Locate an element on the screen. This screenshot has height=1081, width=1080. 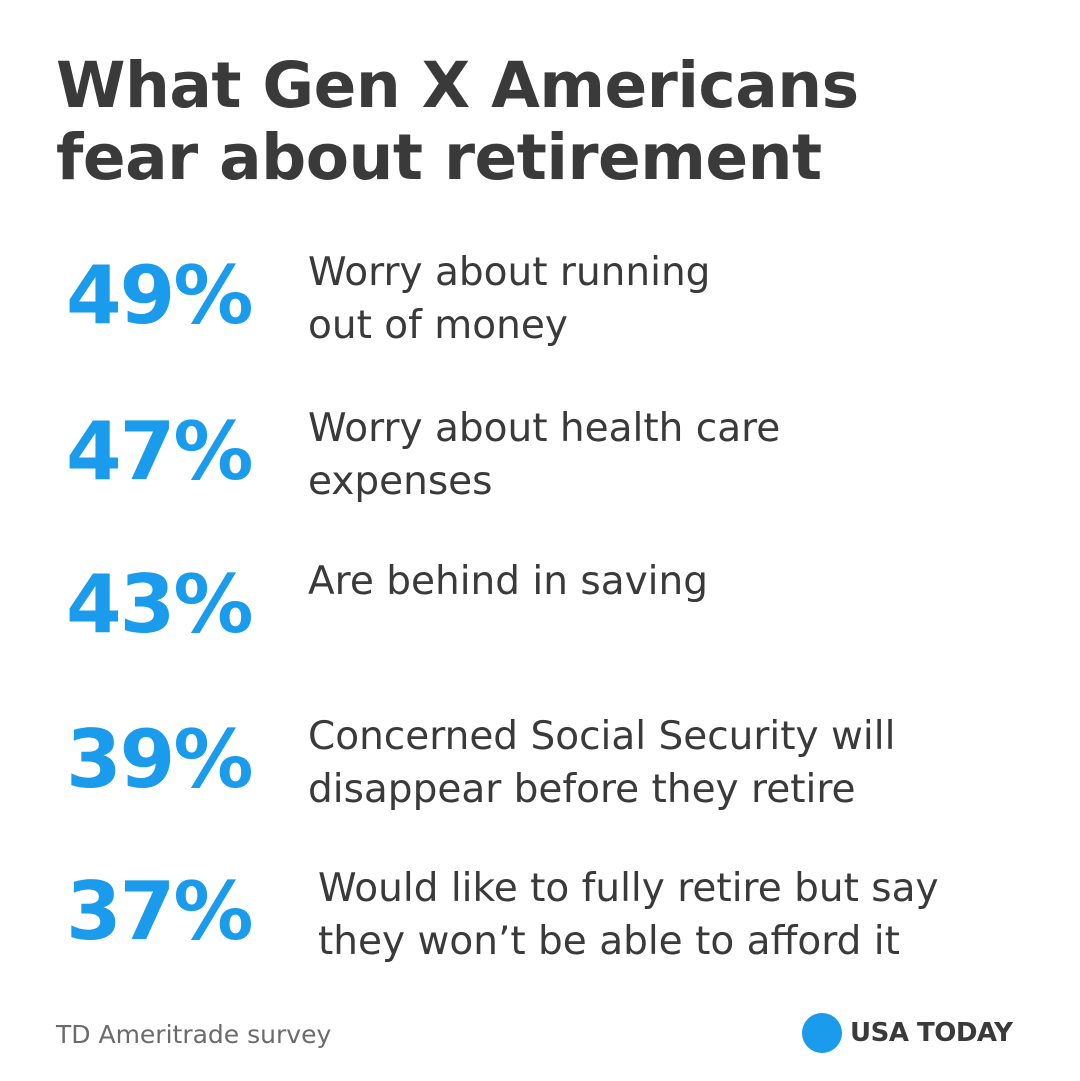
stat-label-line: disappear before they retire is located at coordinates (582, 789).